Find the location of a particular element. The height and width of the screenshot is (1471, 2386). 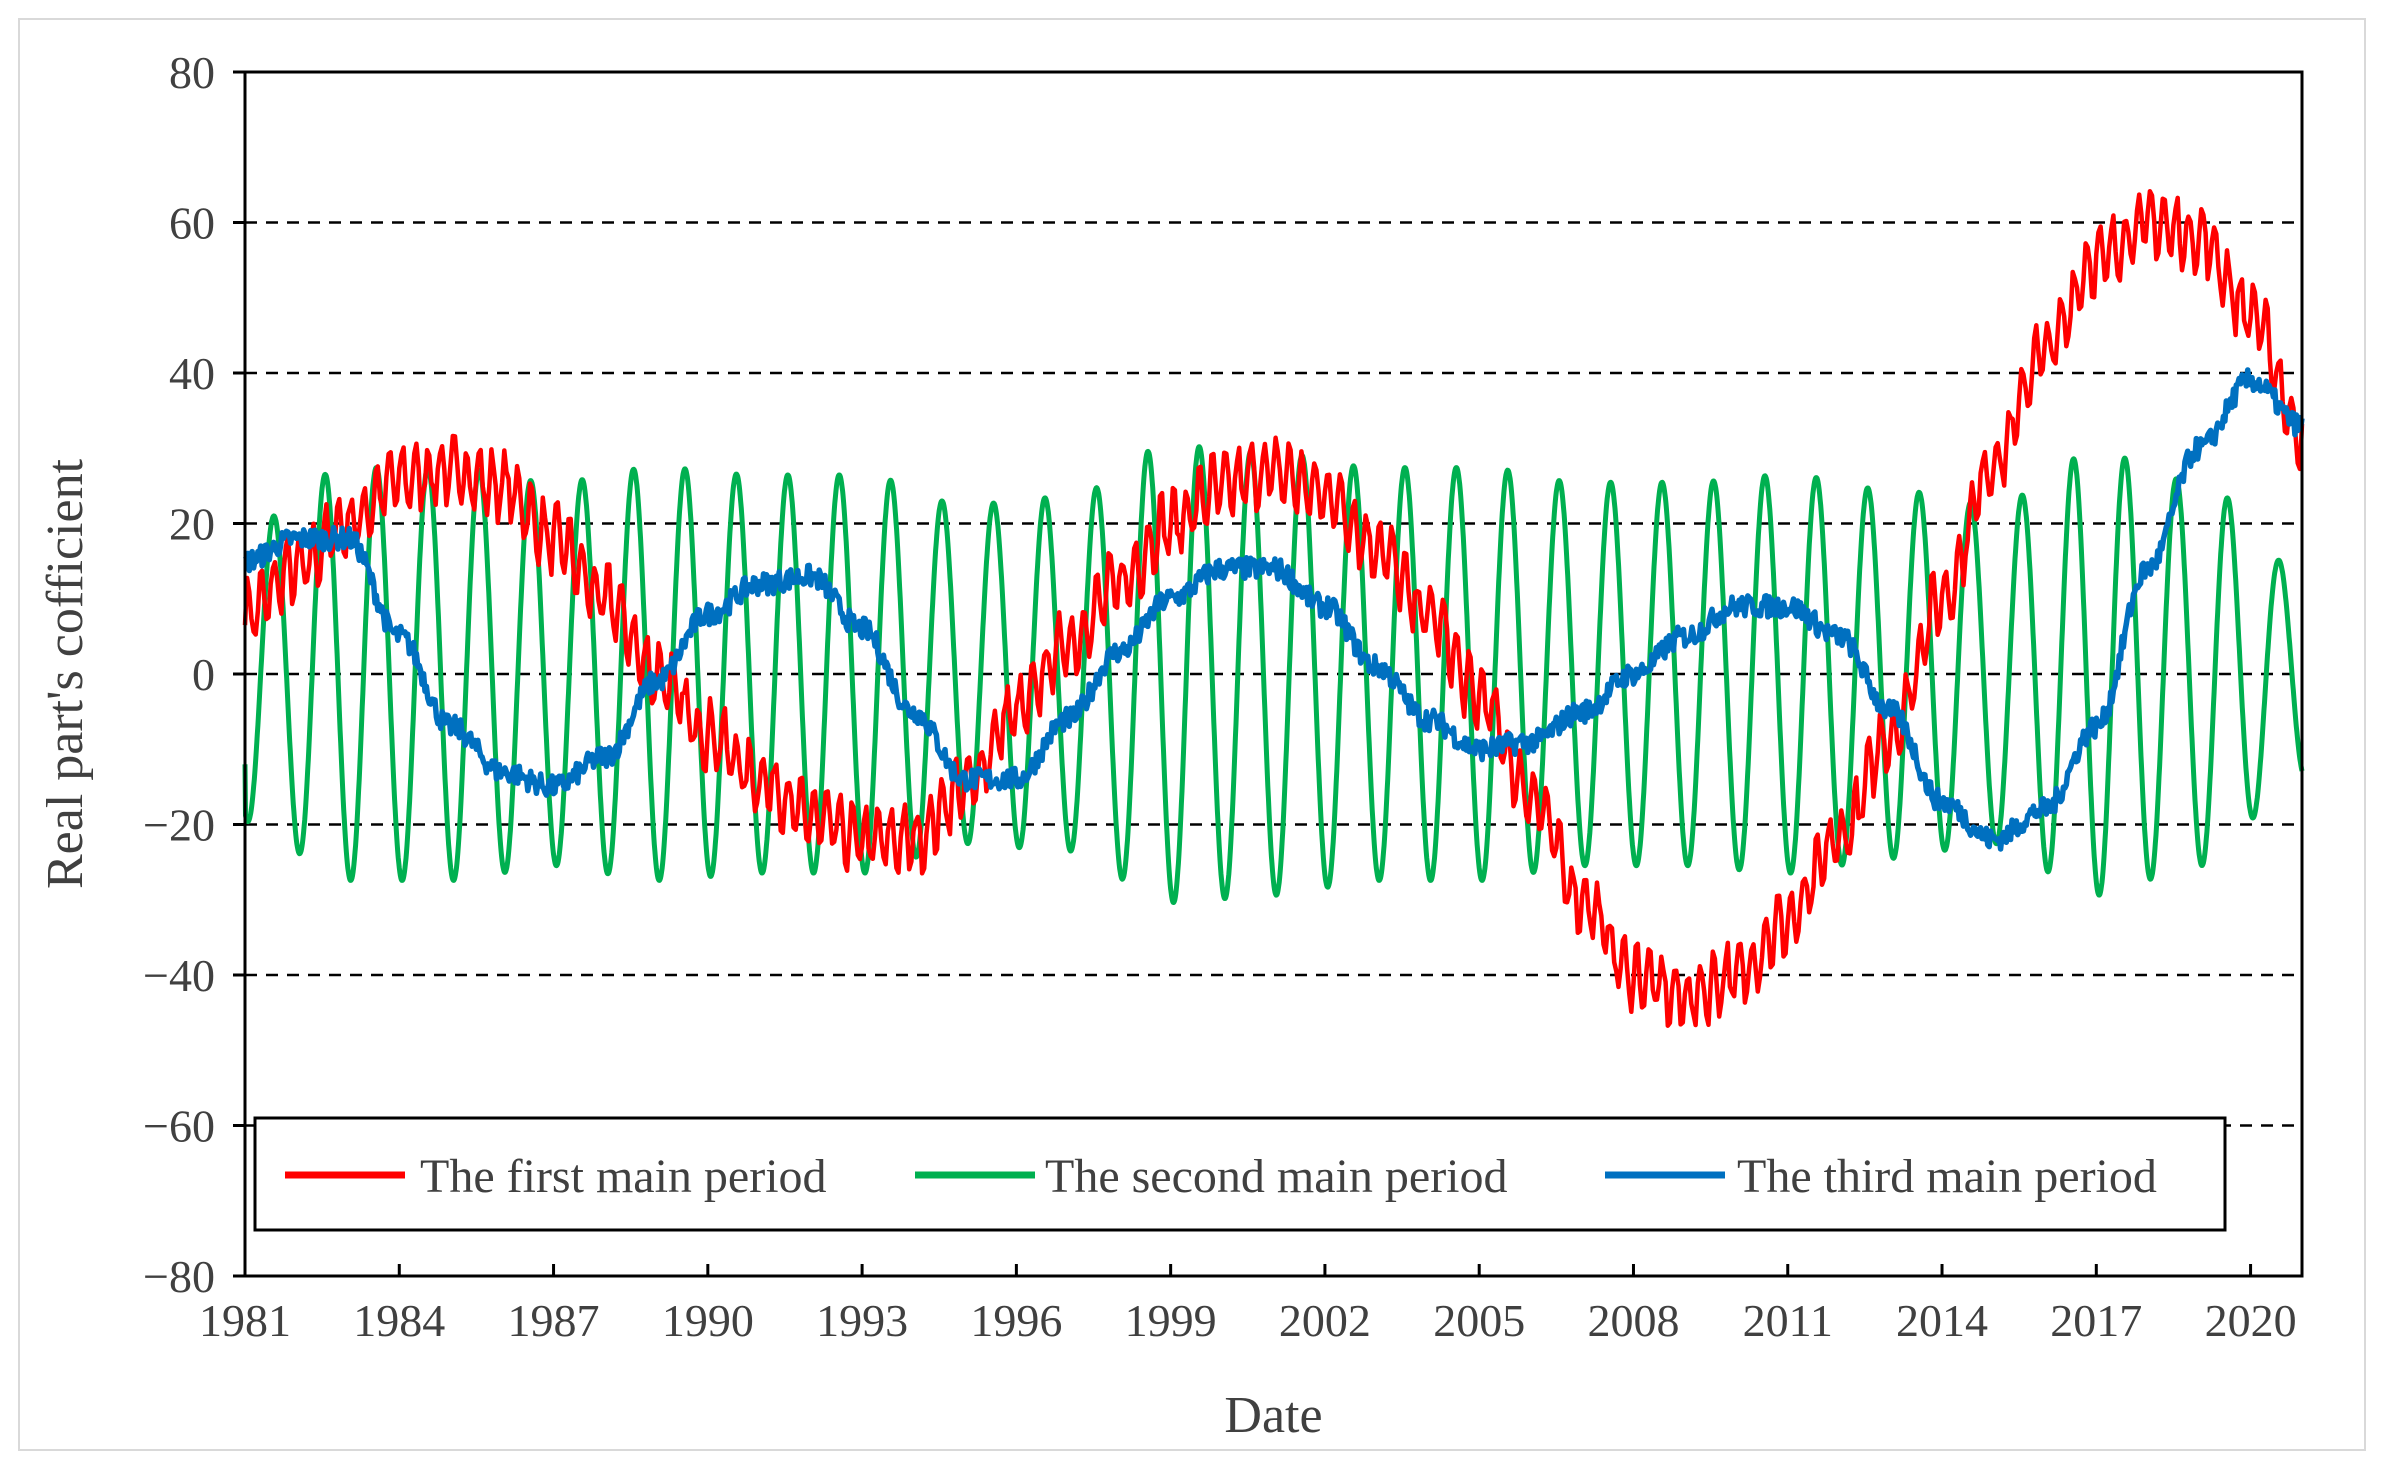

y-axis-ticks: 80 60 40 20 0 −20 −40 −60 −80 is located at coordinates (194, 674).